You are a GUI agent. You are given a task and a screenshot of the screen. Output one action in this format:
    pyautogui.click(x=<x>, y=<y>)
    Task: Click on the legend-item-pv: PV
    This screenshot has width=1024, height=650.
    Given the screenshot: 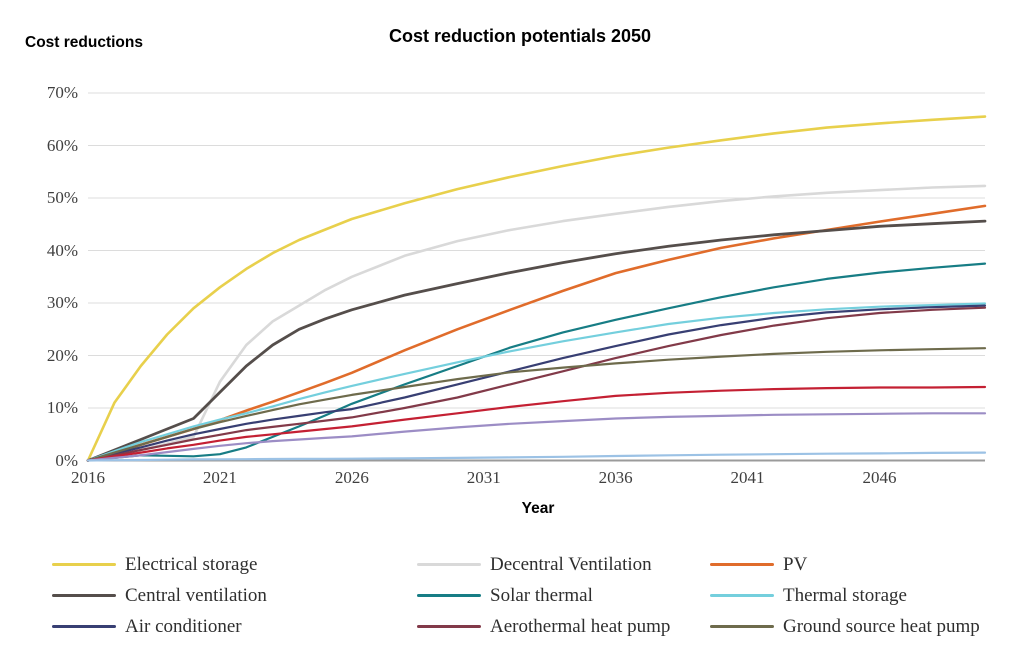 What is the action you would take?
    pyautogui.click(x=860, y=565)
    